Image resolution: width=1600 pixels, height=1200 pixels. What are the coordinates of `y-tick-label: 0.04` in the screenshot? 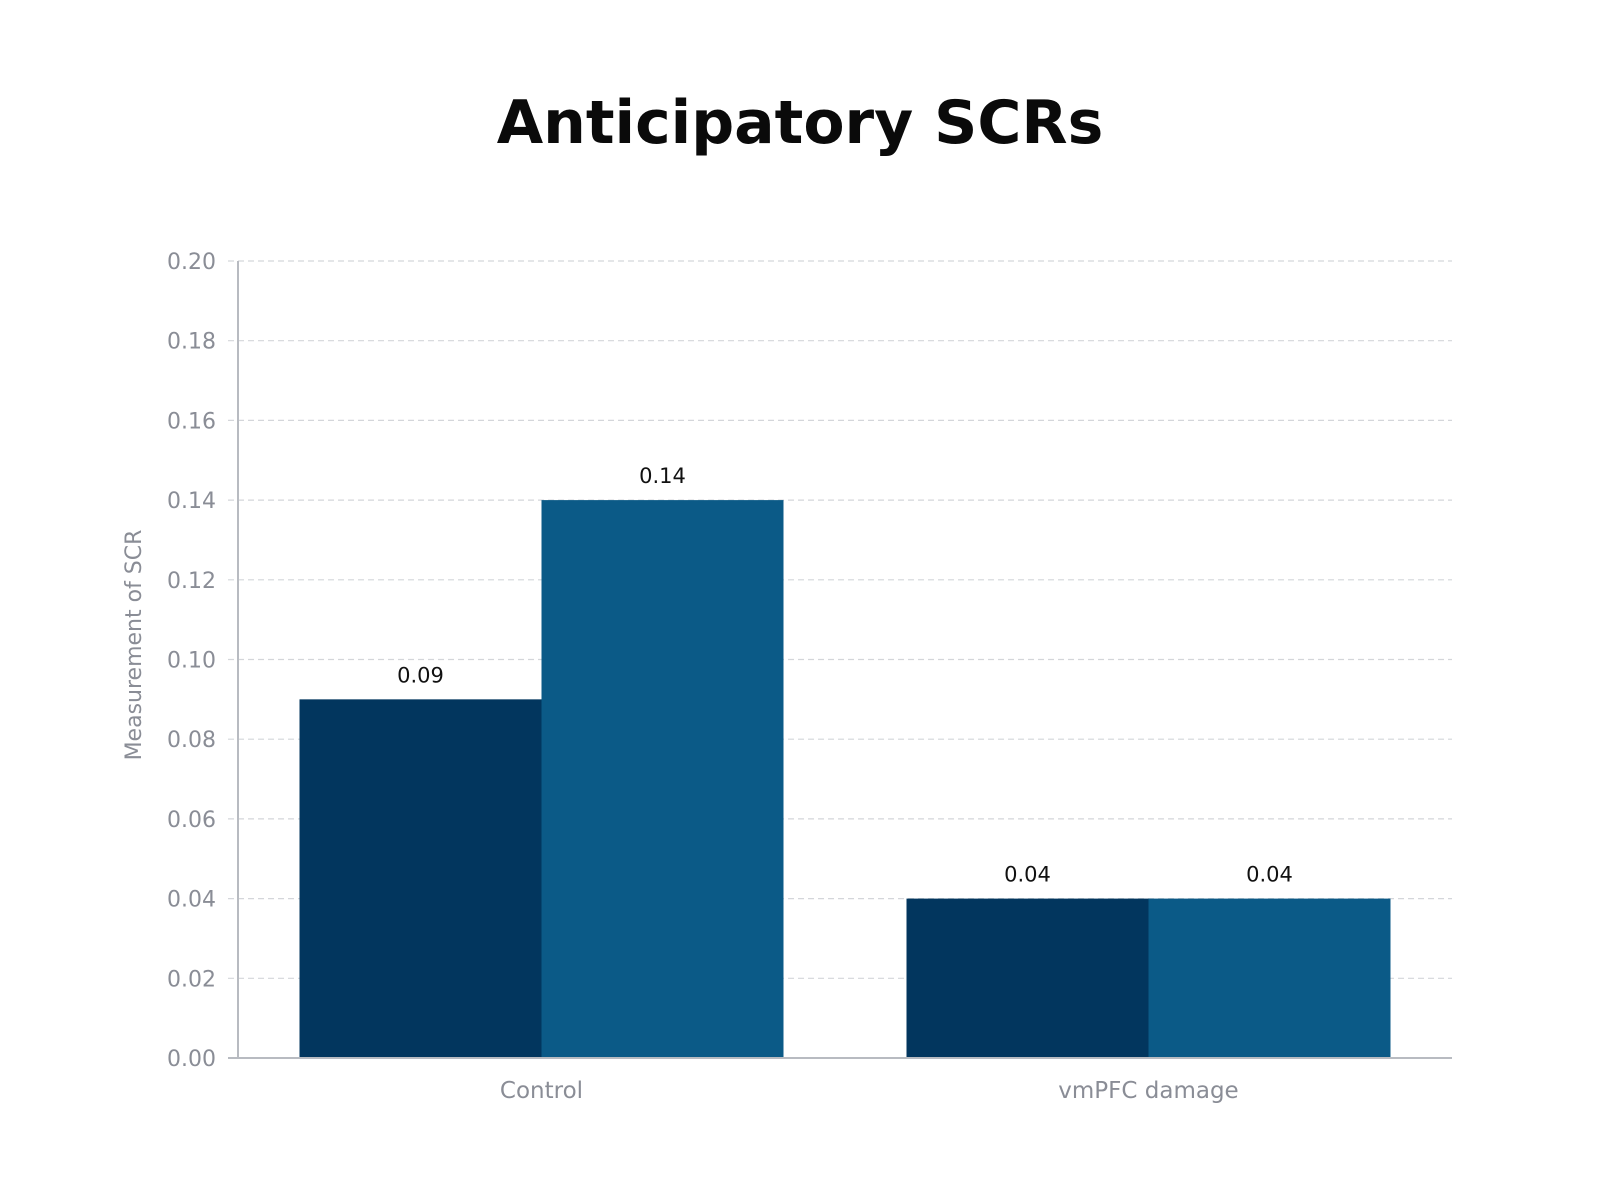 It's located at (191, 900).